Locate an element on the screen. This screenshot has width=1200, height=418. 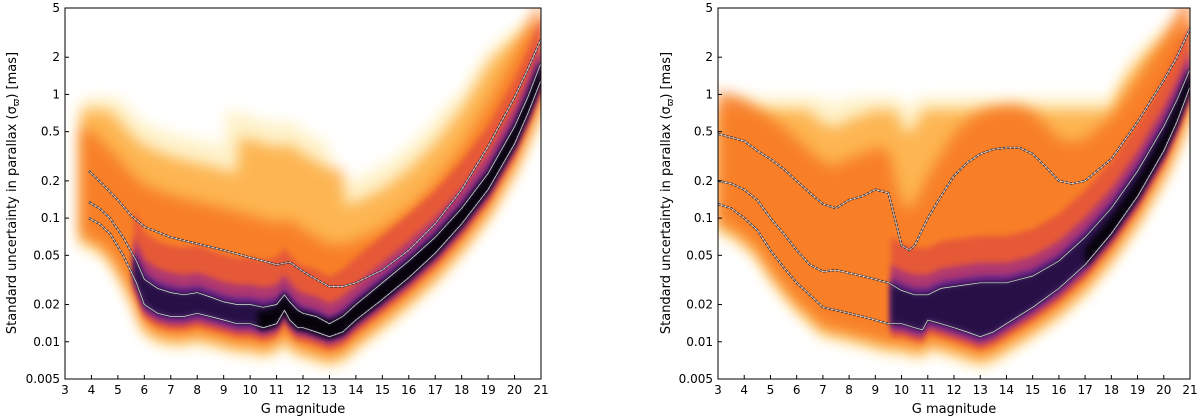
x-axis-title-right: G magnitude is located at coordinates (954, 409).